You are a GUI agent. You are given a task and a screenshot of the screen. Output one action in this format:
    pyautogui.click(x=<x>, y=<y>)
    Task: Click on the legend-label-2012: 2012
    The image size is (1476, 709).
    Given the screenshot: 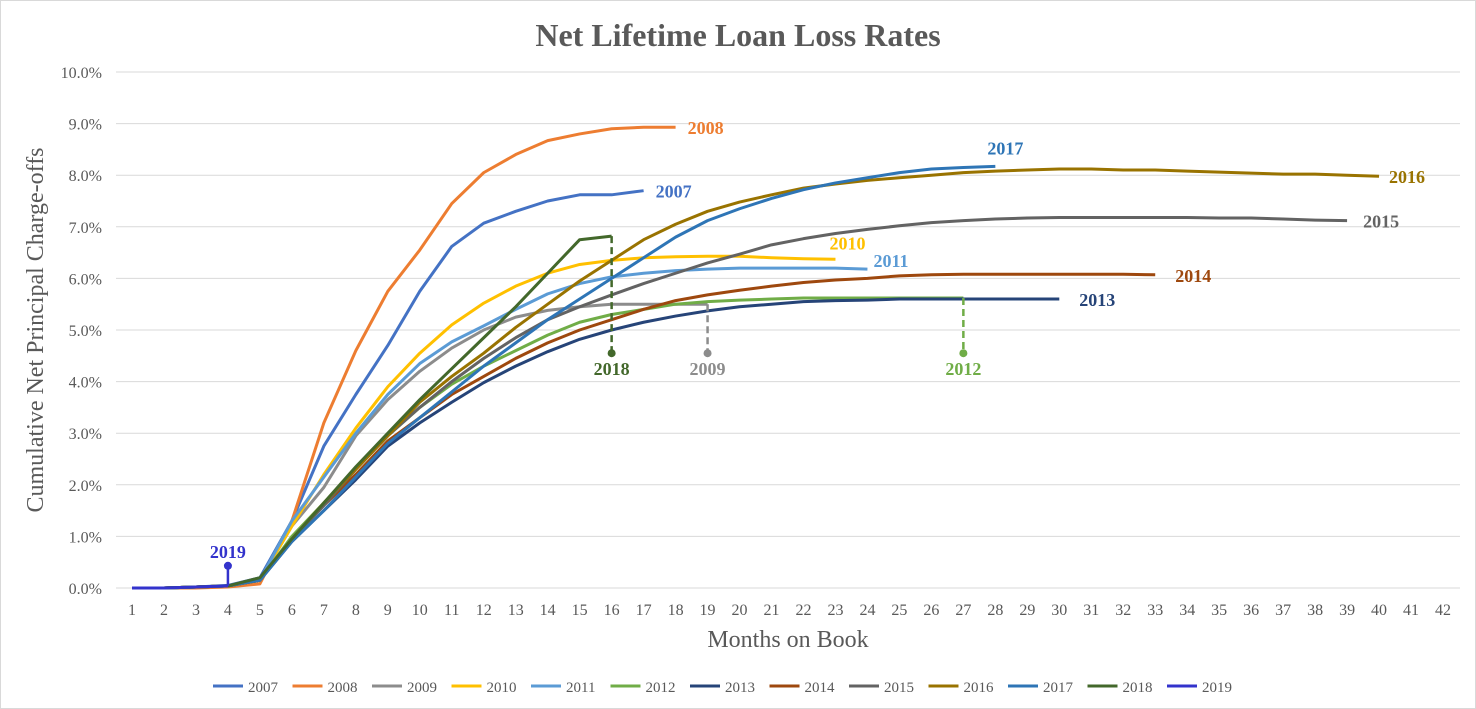 What is the action you would take?
    pyautogui.click(x=661, y=688)
    